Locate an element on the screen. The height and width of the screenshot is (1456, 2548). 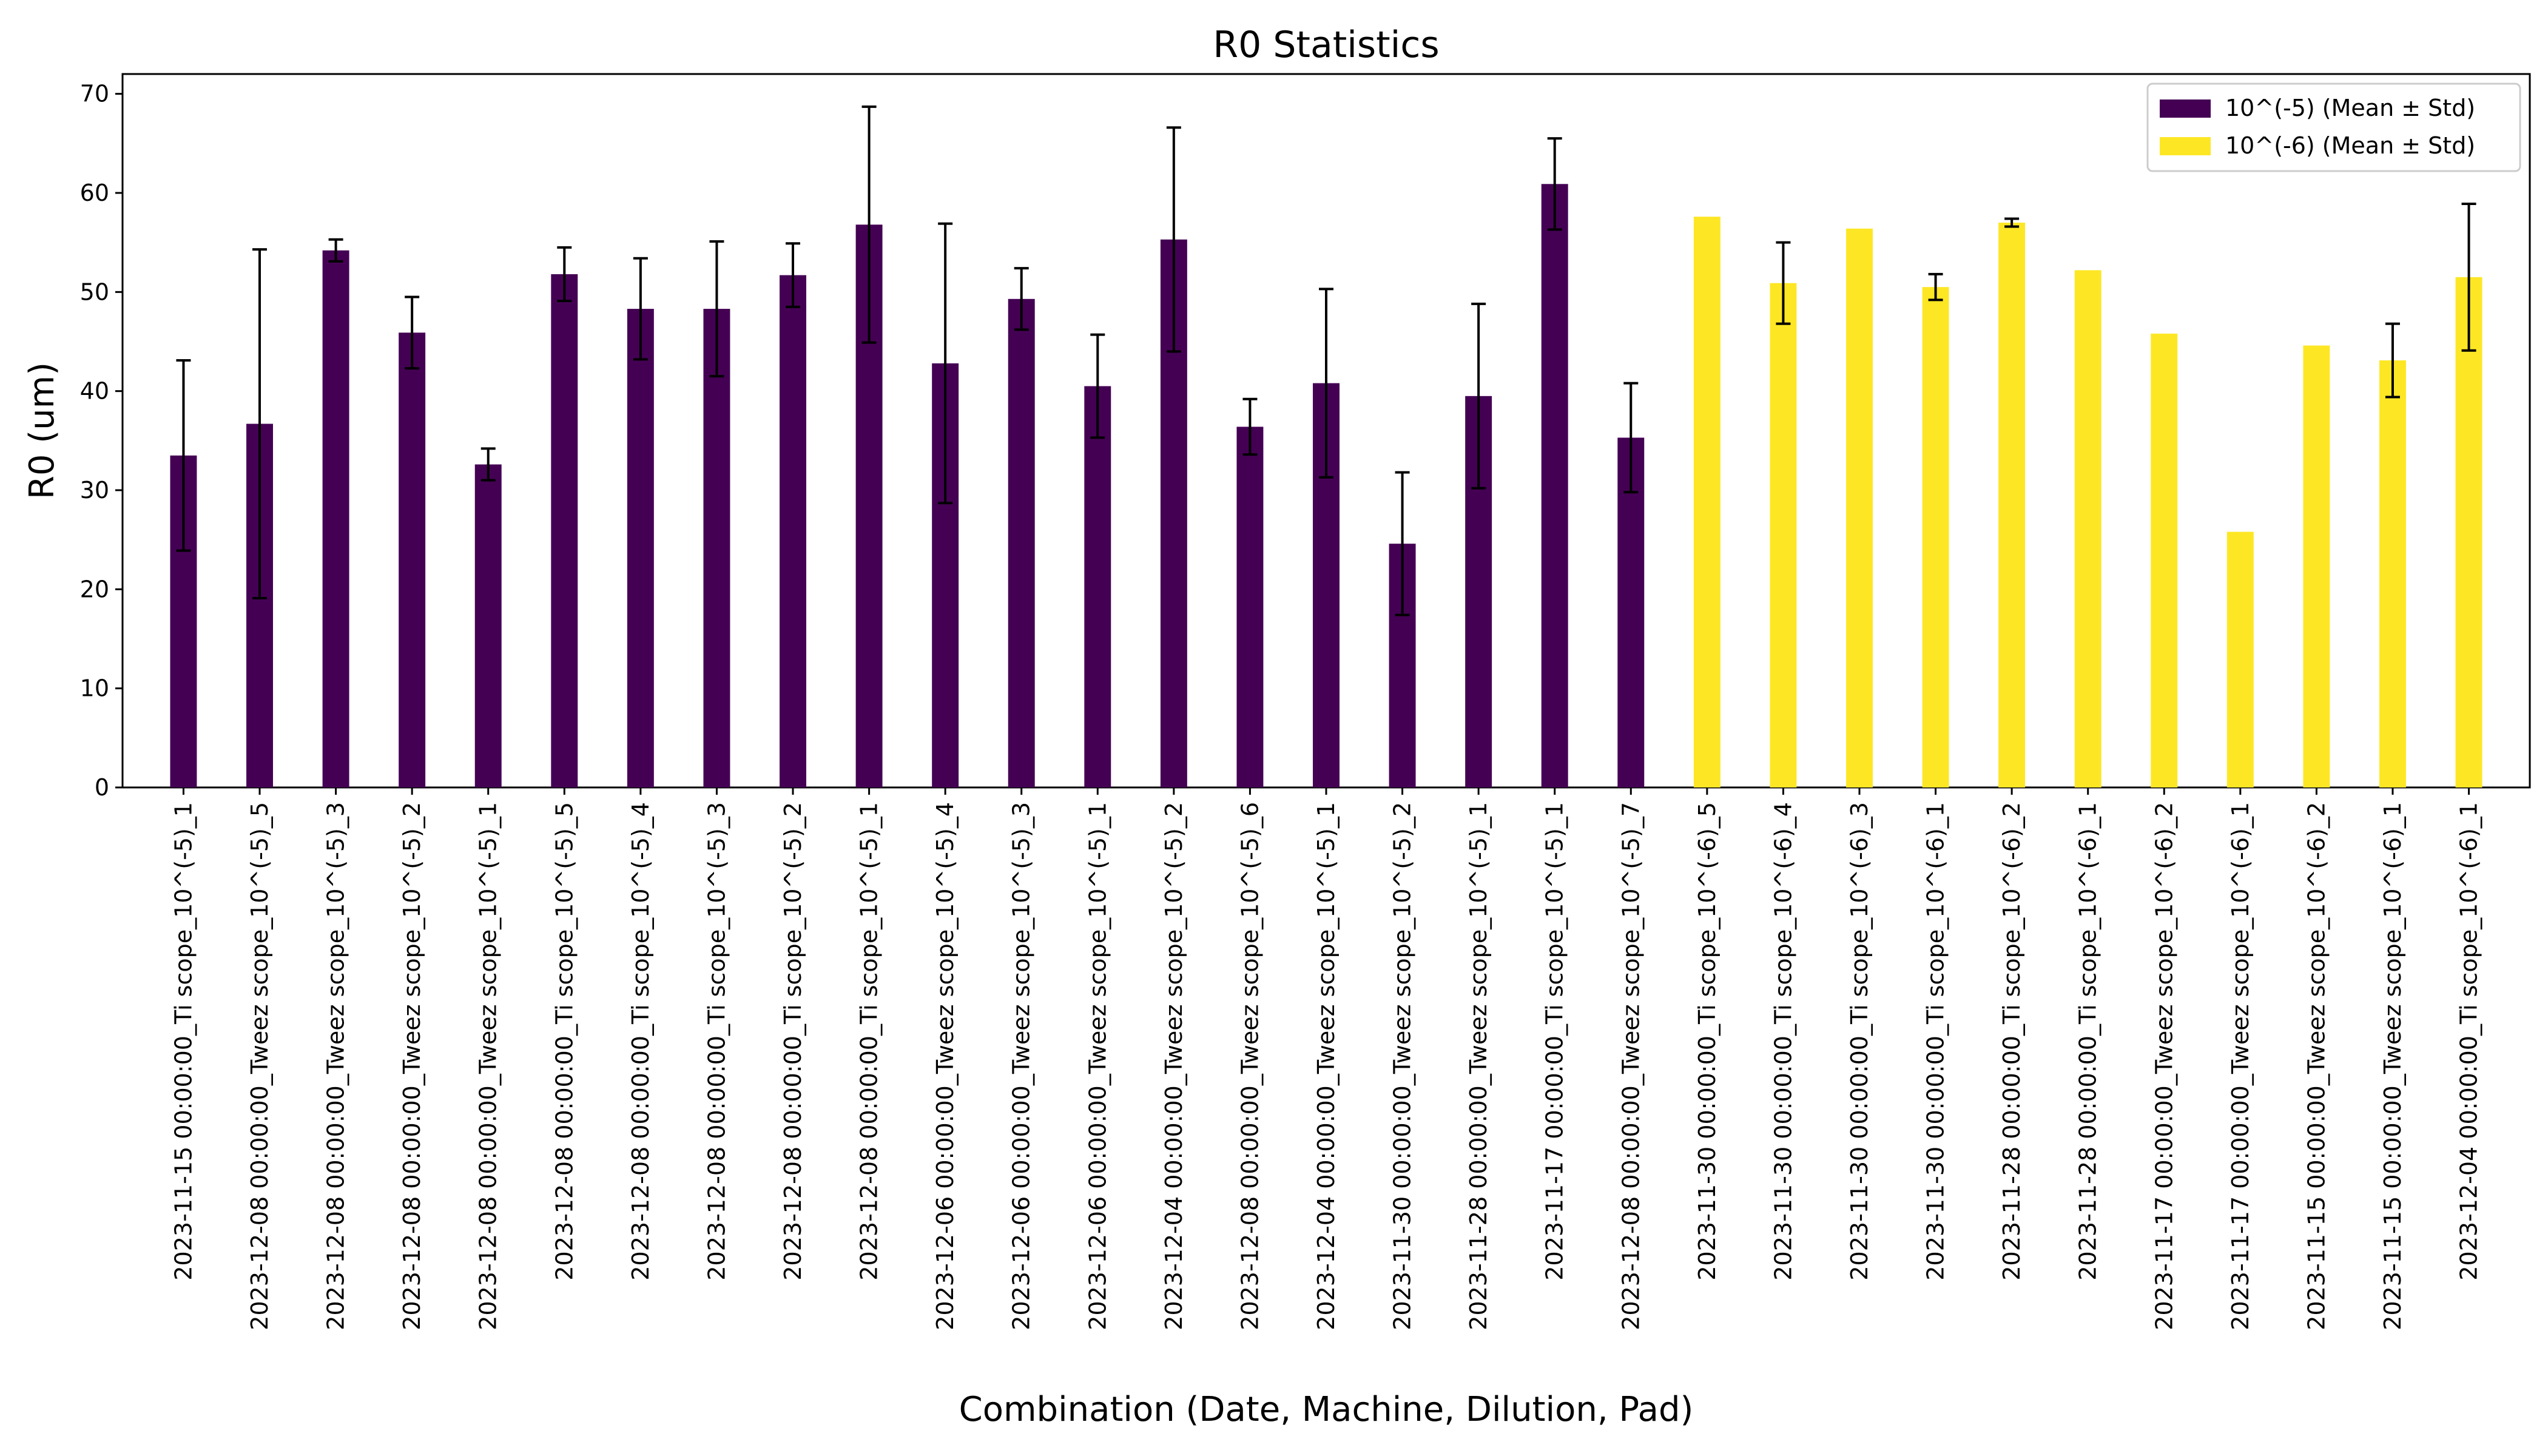
x-tick-label: 2023-12-08 00:00:00_Ti scope_10^(-5)_5 is located at coordinates (564, 1041).